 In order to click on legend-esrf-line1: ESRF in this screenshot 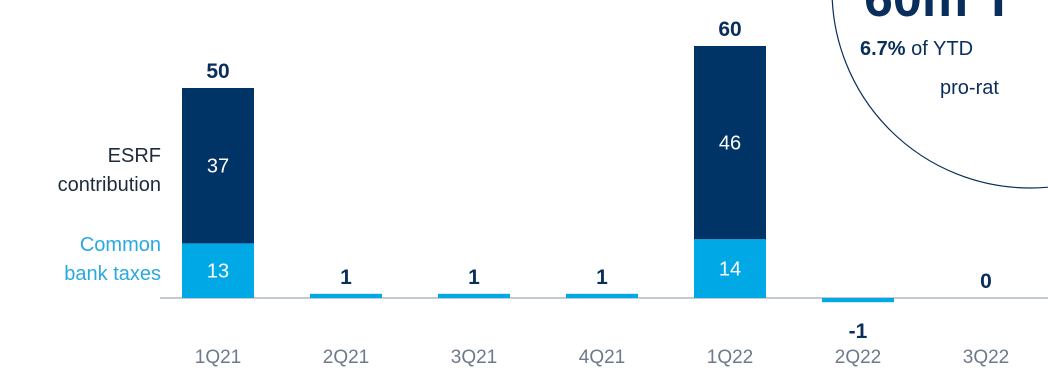, I will do `click(134, 156)`.